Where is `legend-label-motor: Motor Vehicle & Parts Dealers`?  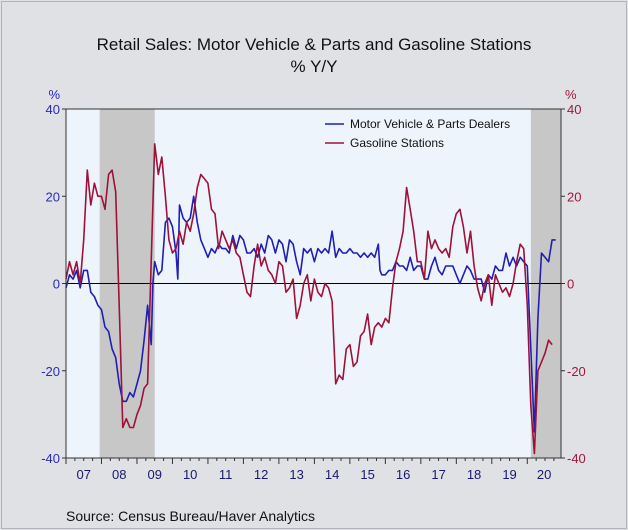
legend-label-motor: Motor Vehicle & Parts Dealers is located at coordinates (430, 124).